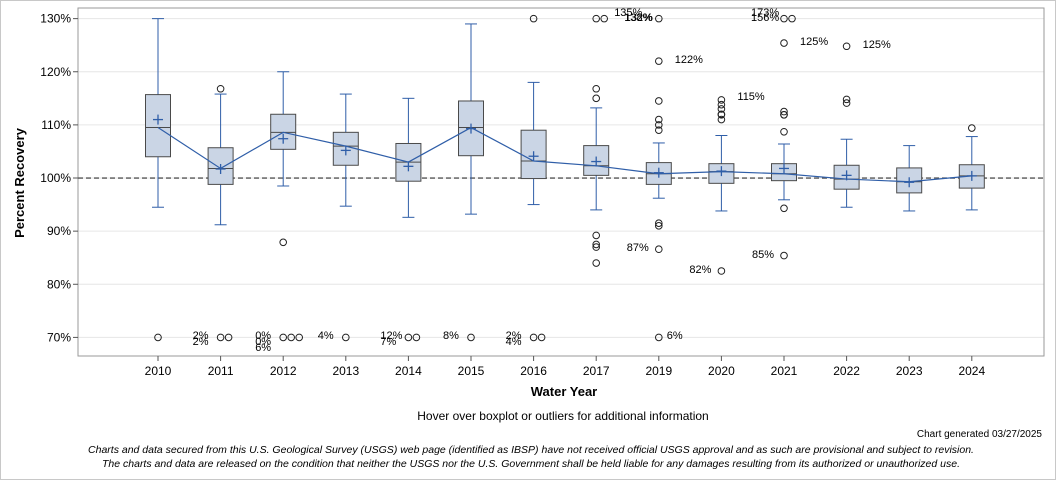  Describe the element at coordinates (784, 371) in the screenshot. I see `x-tick-label: 2021` at that location.